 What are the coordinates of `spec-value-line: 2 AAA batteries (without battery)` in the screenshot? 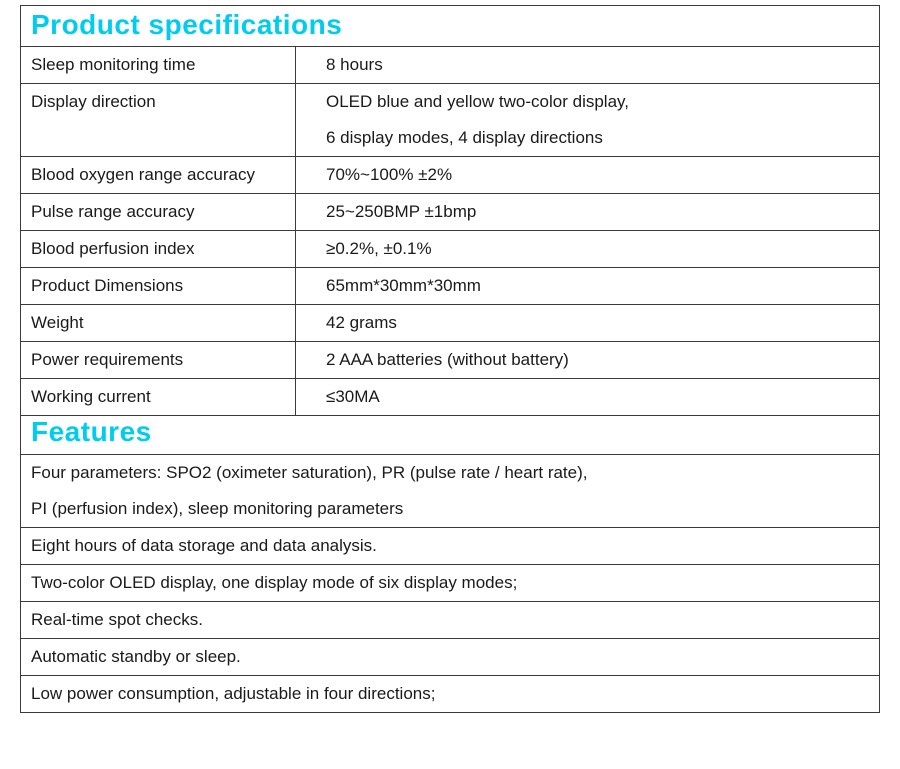 It's located at (447, 359).